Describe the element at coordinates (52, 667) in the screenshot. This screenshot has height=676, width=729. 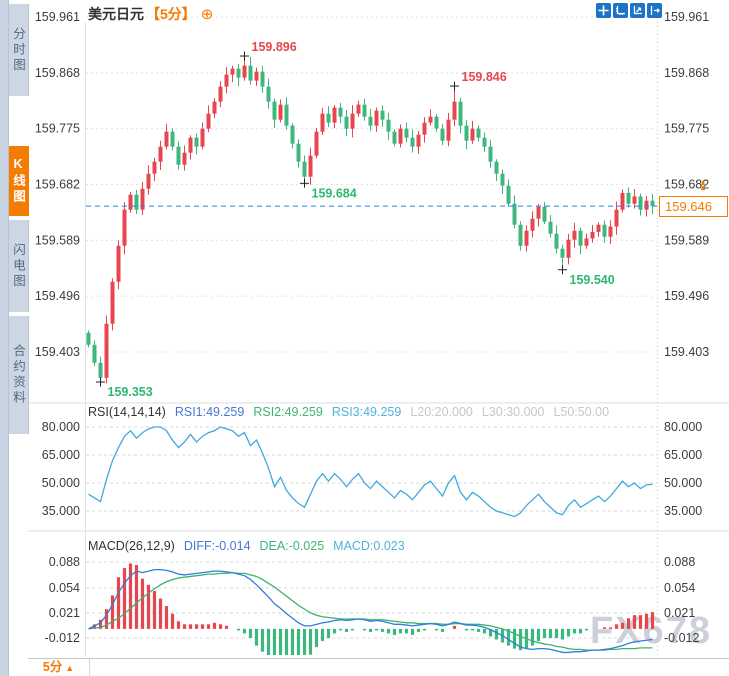
I see `period-label: 5分` at that location.